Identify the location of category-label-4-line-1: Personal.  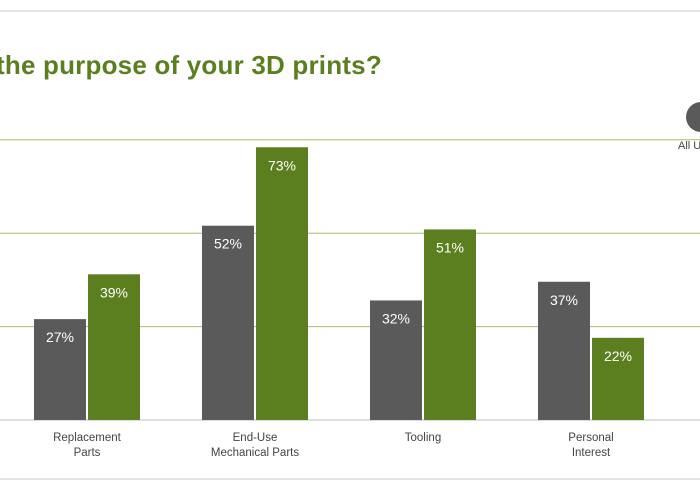
(590, 438).